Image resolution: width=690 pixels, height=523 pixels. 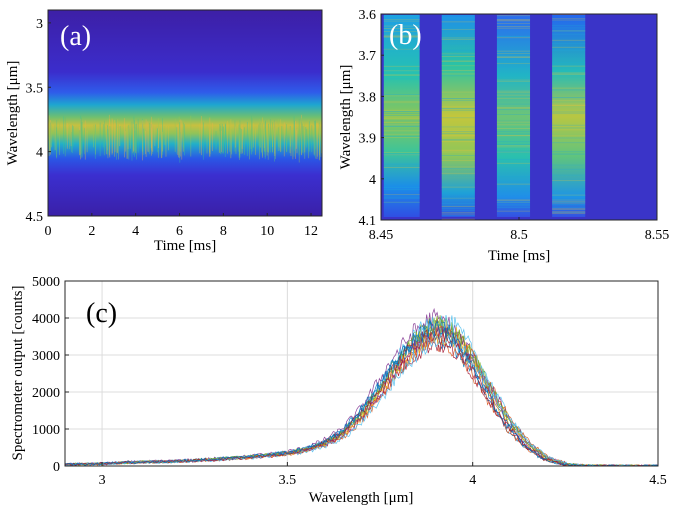 I want to click on panel-c-x-tick-label: 4, so click(x=472, y=480).